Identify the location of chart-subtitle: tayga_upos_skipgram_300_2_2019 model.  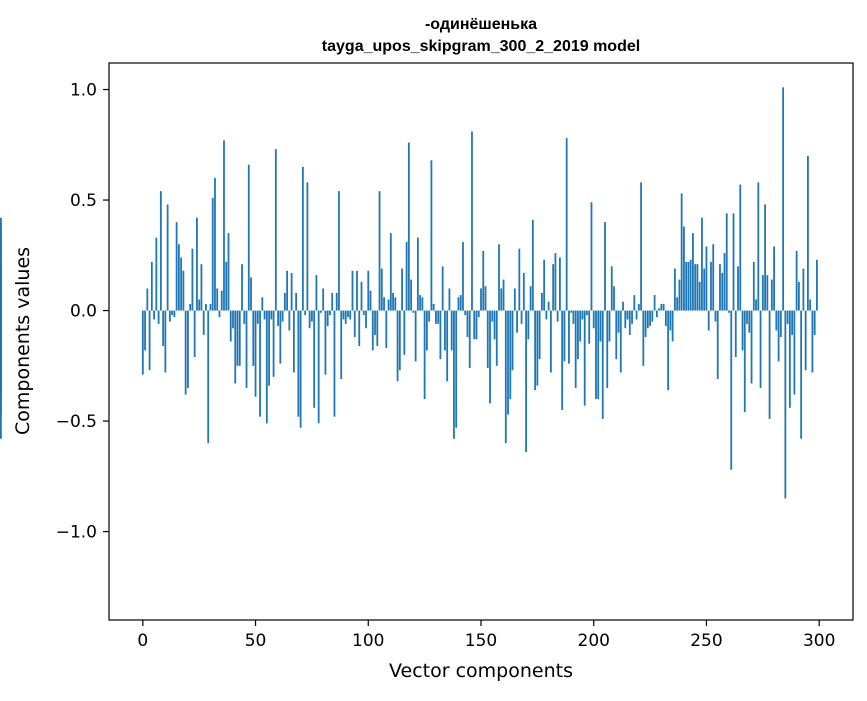
(481, 46).